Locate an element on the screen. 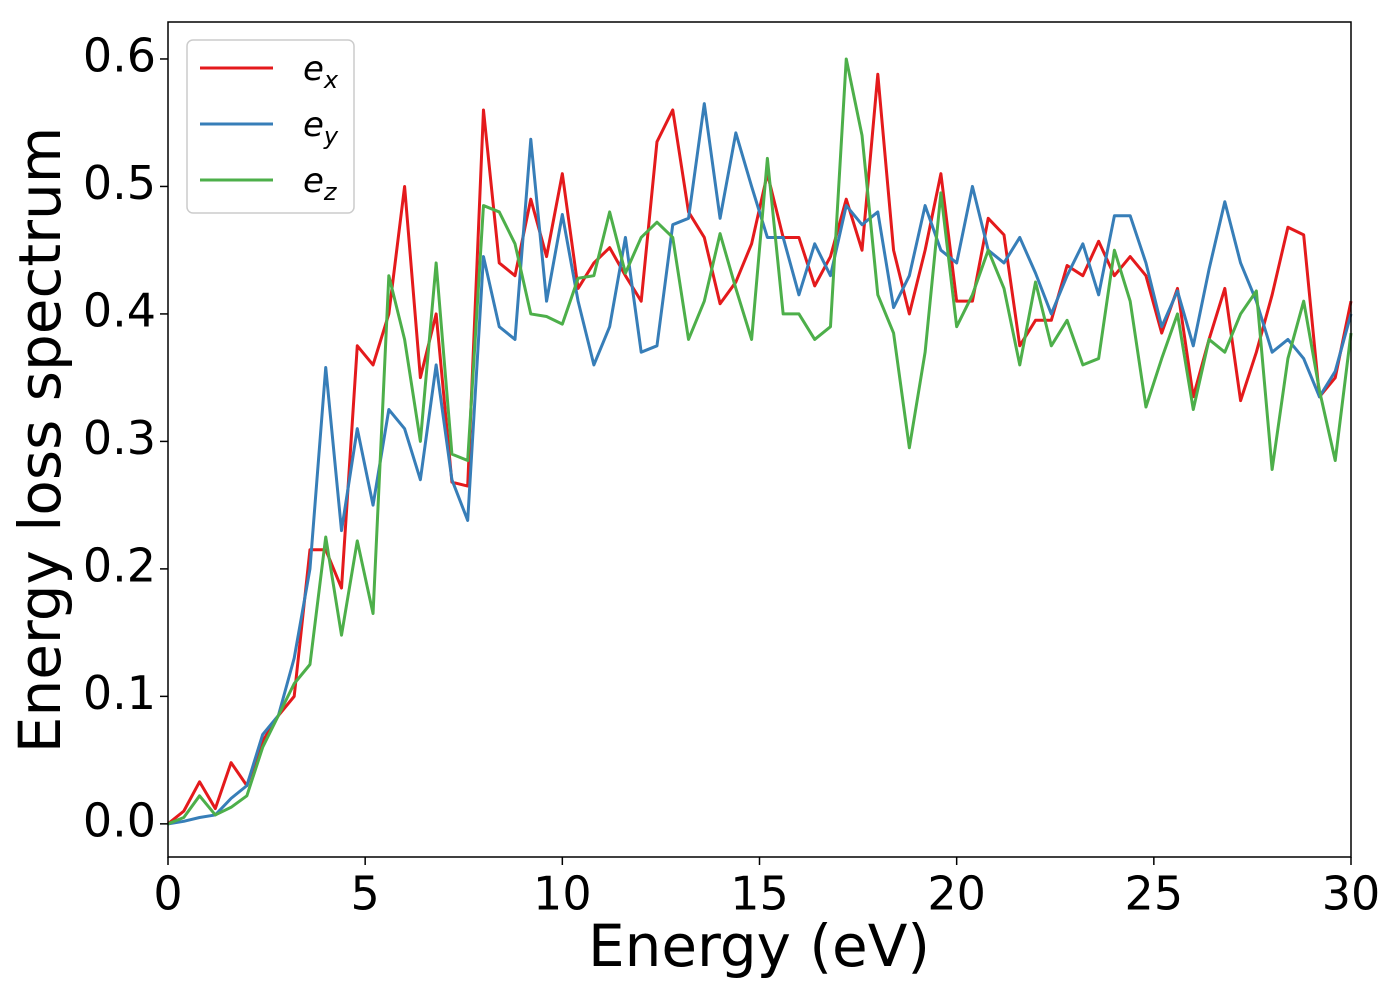  y-tick-label: 0.2 is located at coordinates (119, 565).